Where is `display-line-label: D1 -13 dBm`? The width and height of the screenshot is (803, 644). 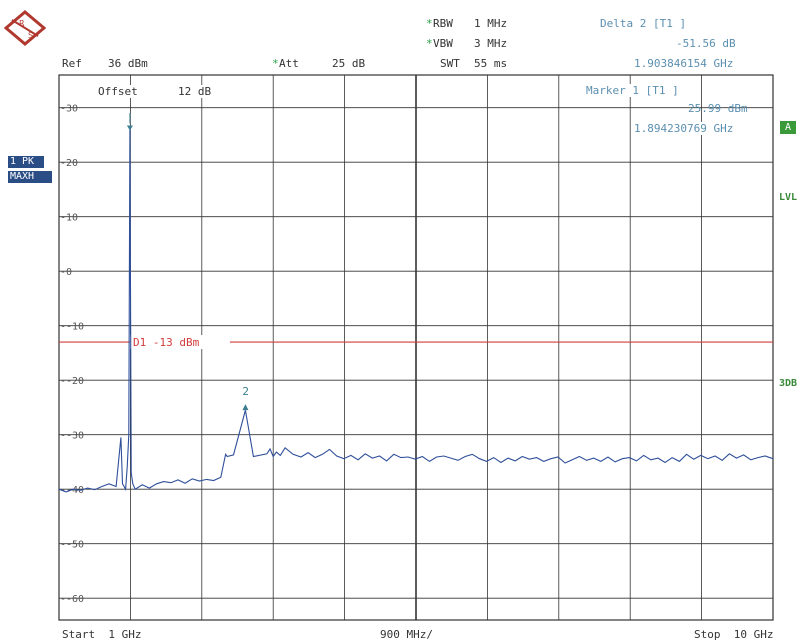
display-line-label: D1 -13 dBm is located at coordinates (166, 342).